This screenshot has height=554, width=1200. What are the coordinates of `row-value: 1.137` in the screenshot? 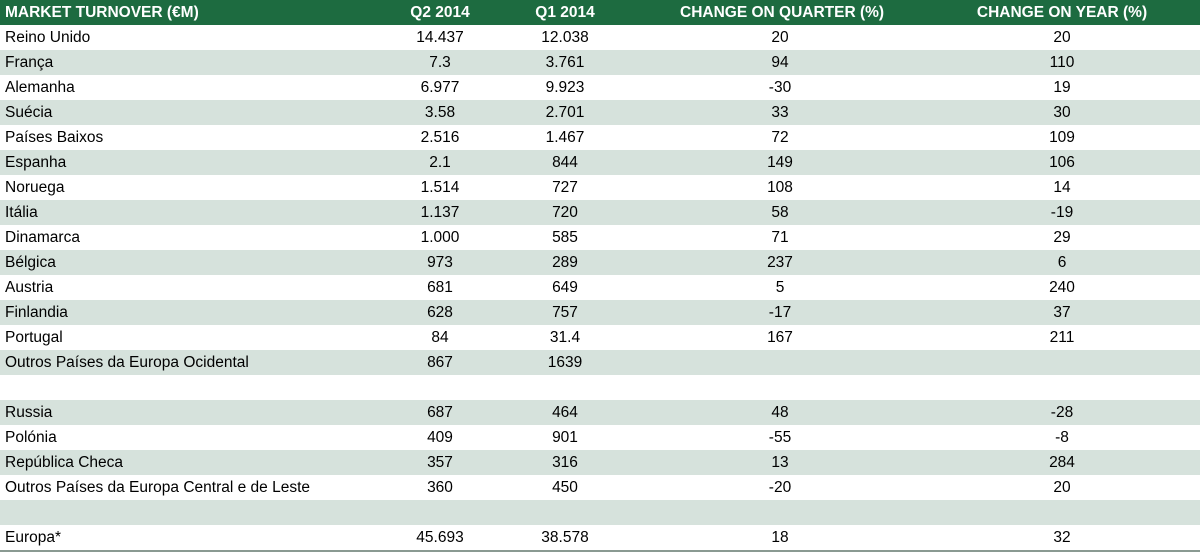 It's located at (440, 212).